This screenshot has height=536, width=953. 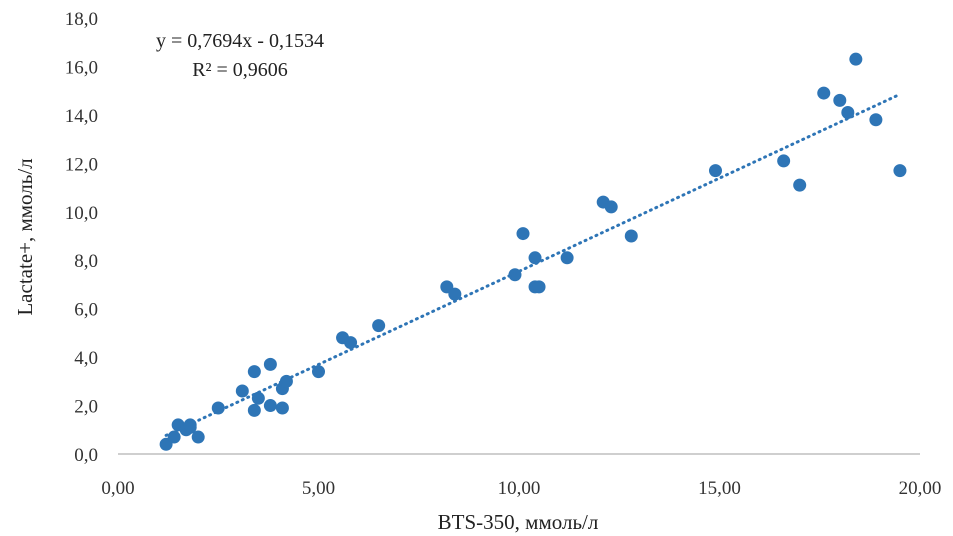 I want to click on y-tick-label: 4,0, so click(x=86, y=358).